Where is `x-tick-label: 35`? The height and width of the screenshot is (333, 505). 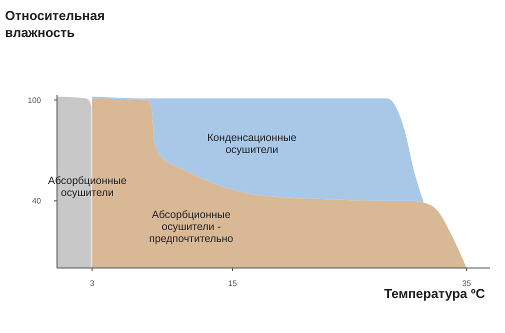
x-tick-label: 35 is located at coordinates (467, 283).